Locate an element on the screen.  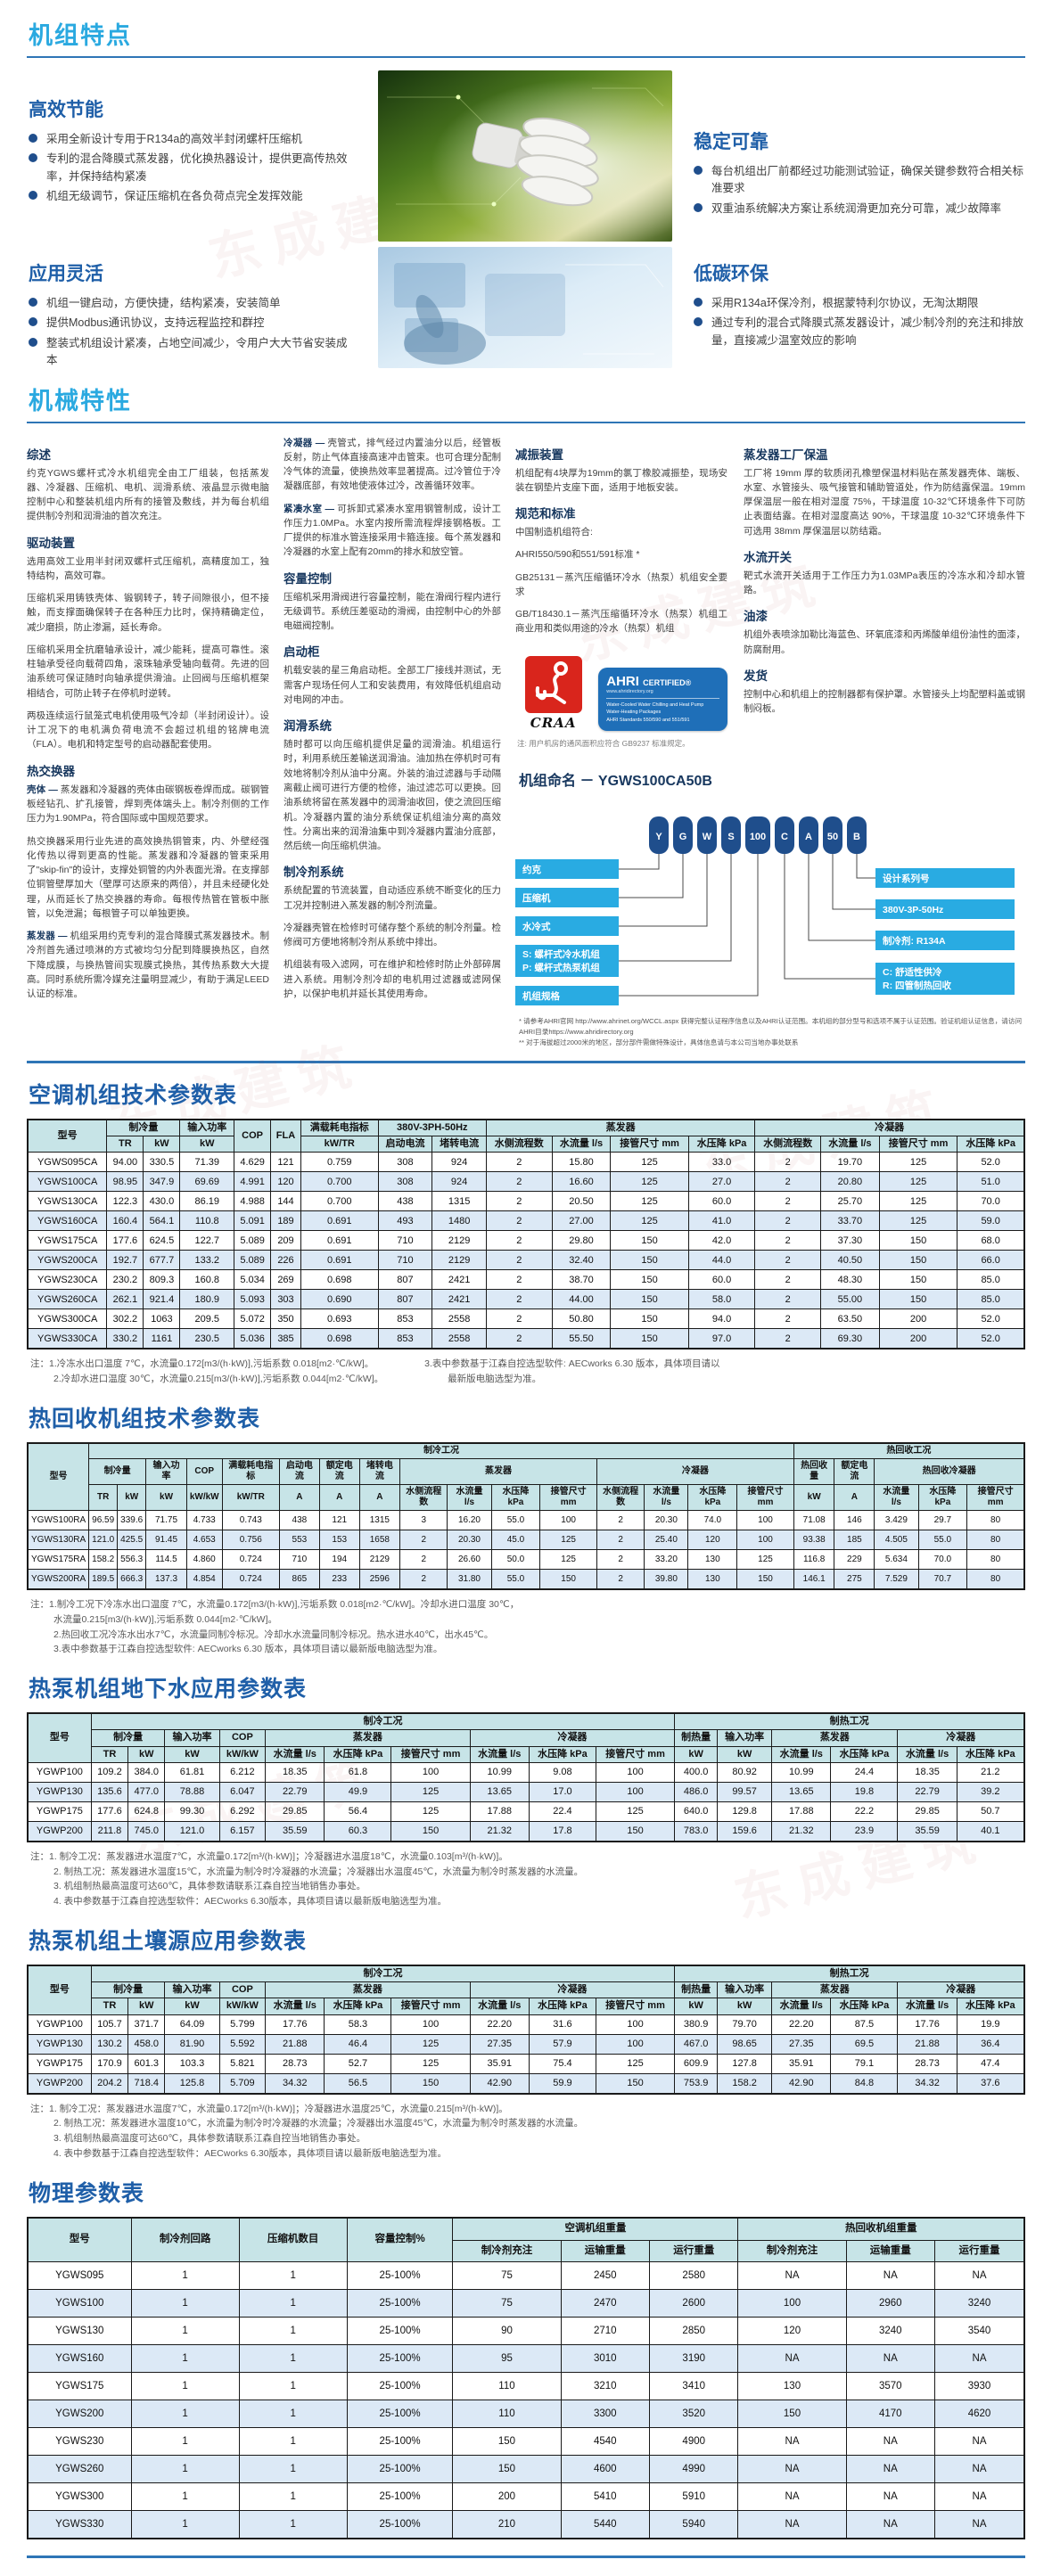
table-header-row: 型号 制冷量 输入功率 COP FLA 满载耗电指标 380V-3PH-50Hz 蒸发器 冷凝器 is located at coordinates (526, 1136).